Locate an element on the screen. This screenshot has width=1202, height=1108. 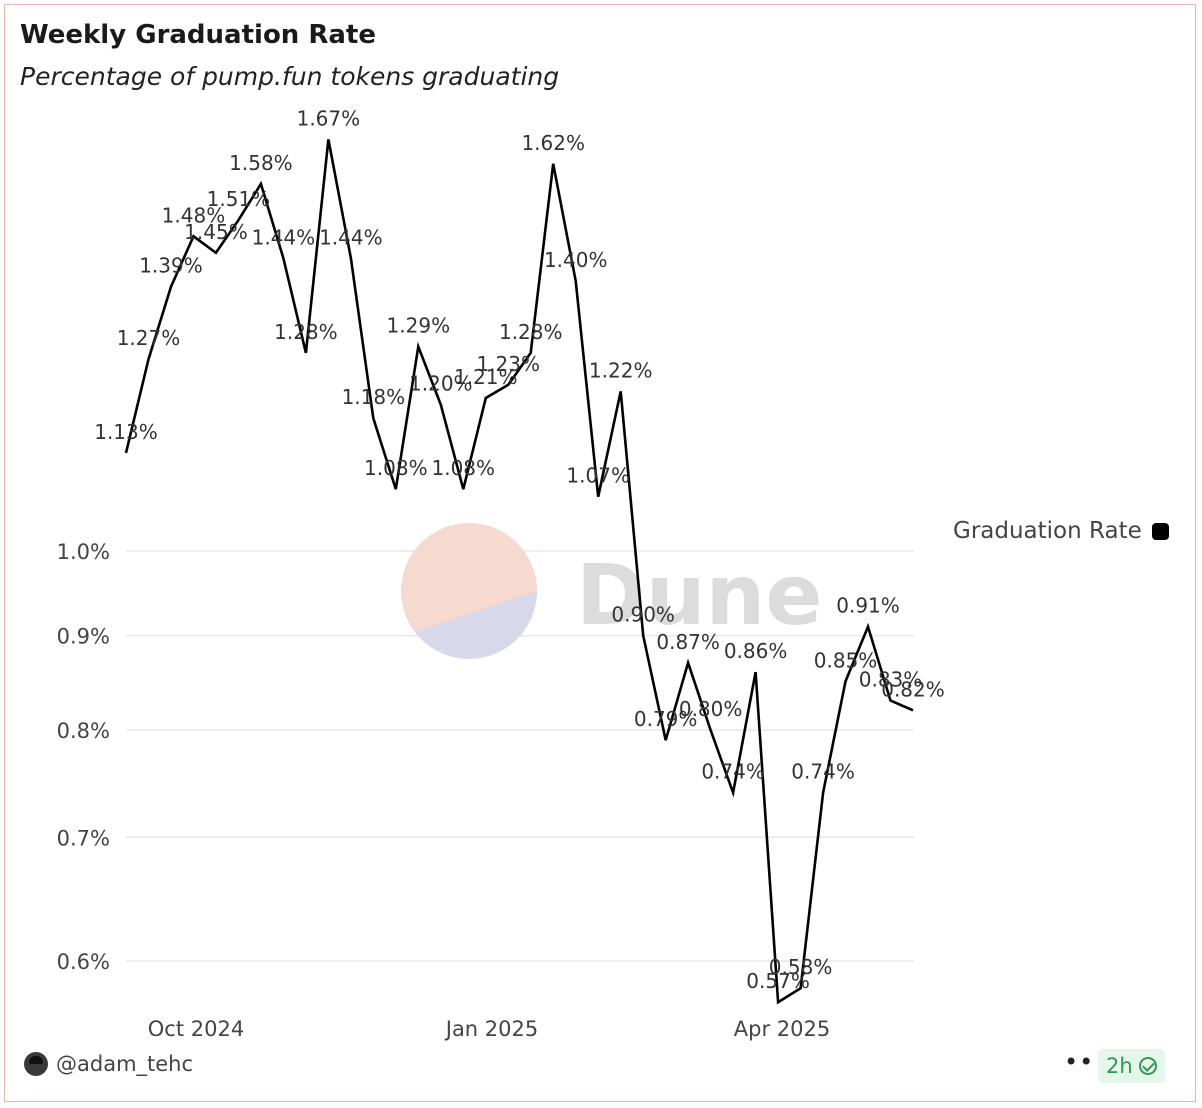
x-tick-label: Oct 2024 is located at coordinates (196, 1029).